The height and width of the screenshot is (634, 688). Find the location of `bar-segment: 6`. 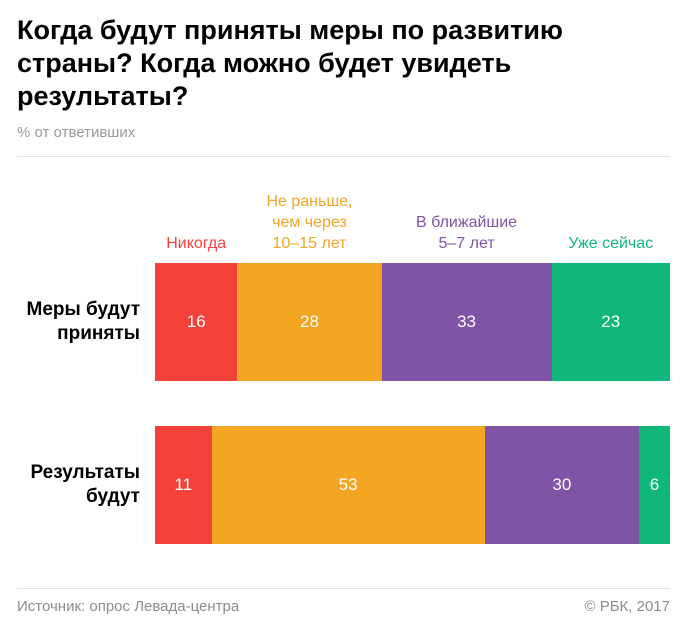

bar-segment: 6 is located at coordinates (654, 485).